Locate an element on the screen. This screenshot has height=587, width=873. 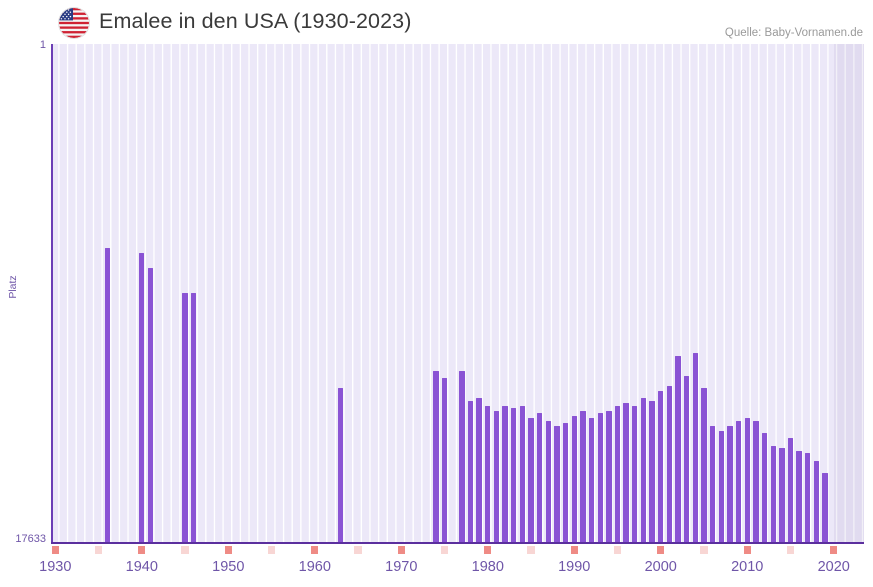
x-tick-mark-2010 is located at coordinates (747, 550).